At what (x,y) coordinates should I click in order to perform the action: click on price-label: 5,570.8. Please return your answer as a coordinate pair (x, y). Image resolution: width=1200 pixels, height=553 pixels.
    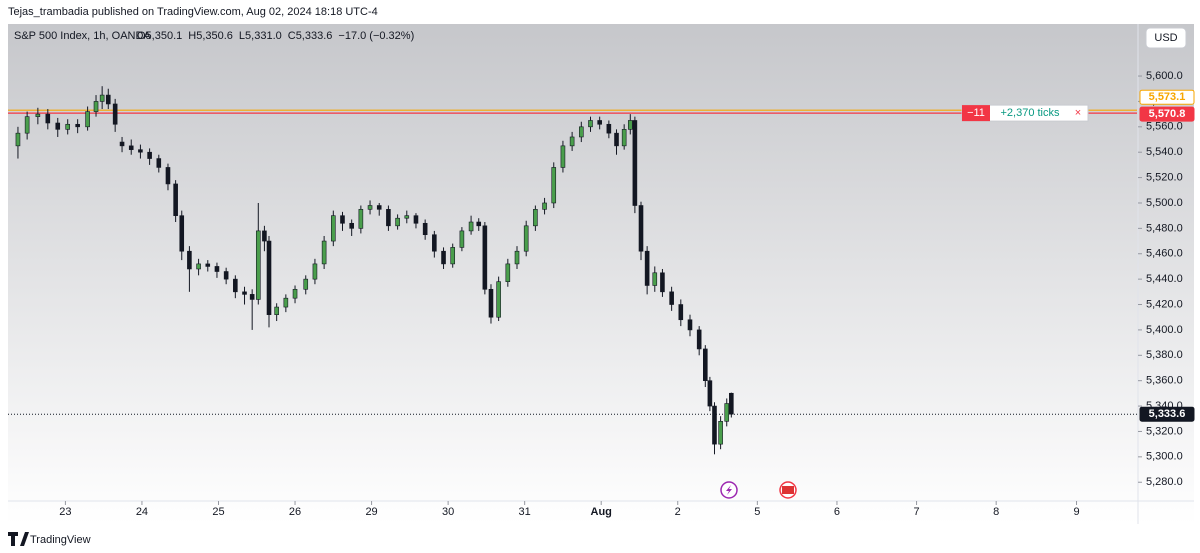
    Looking at the image, I should click on (1167, 114).